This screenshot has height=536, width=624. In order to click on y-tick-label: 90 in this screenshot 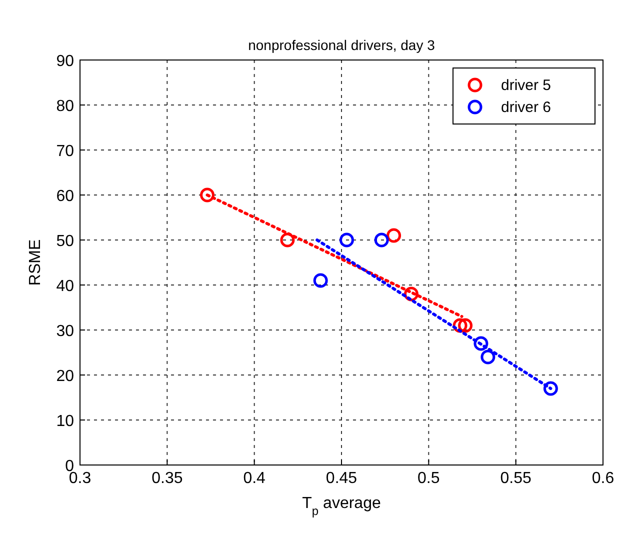, I will do `click(65, 61)`.